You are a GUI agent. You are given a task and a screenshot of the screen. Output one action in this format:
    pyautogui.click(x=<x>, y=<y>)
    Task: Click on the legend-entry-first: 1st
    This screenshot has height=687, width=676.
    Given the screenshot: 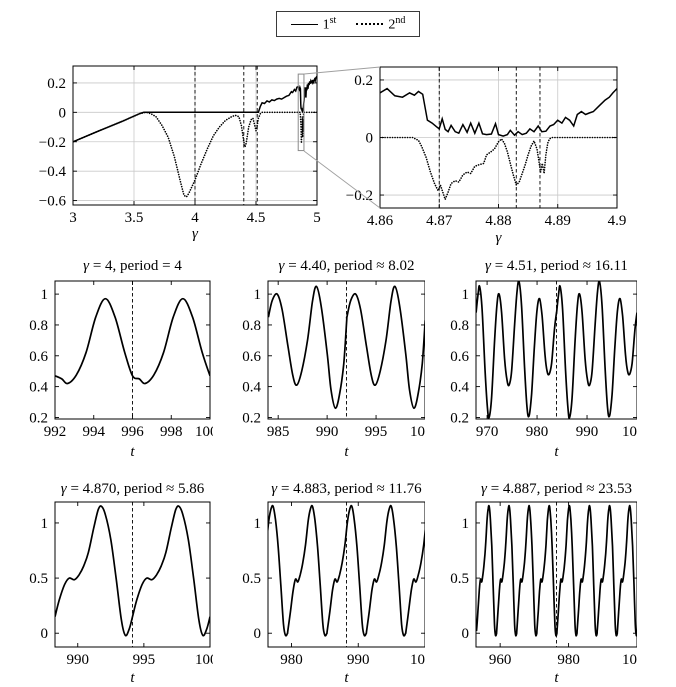 What is the action you would take?
    pyautogui.click(x=313, y=23)
    